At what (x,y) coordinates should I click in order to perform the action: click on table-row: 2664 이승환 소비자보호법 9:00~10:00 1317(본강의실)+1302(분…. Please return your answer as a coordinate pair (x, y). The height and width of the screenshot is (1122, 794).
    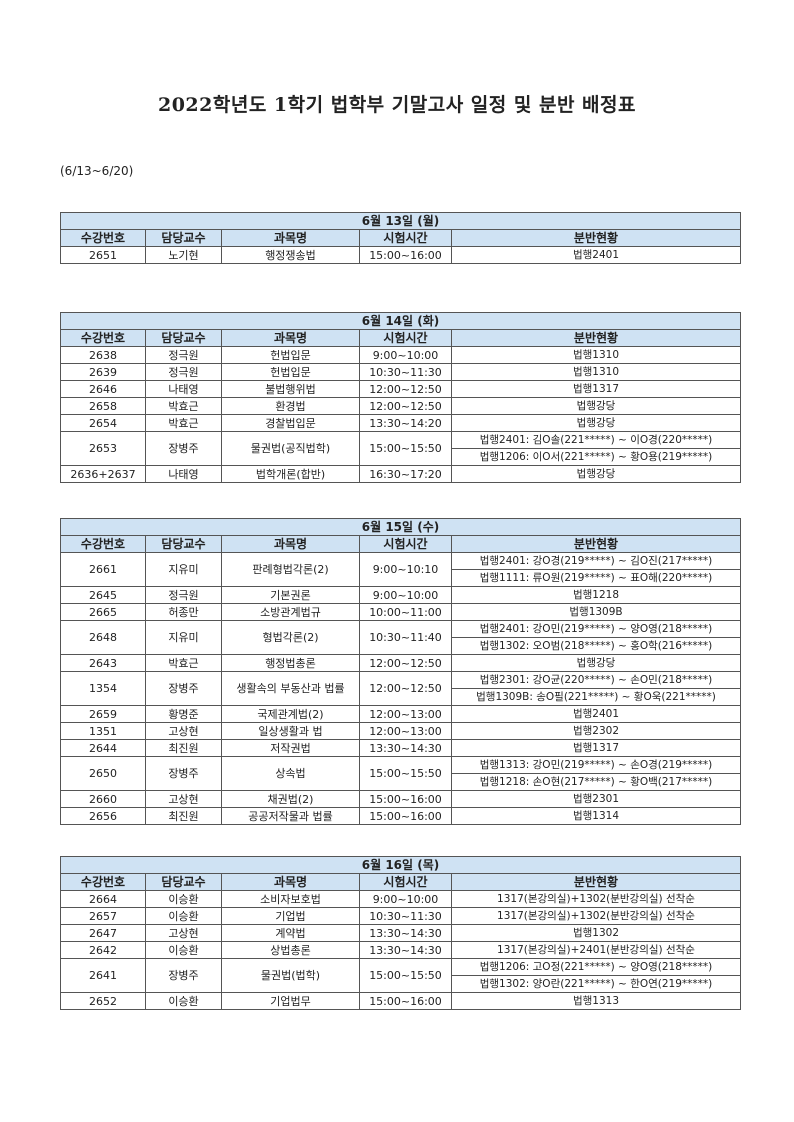
    Looking at the image, I should click on (400, 899).